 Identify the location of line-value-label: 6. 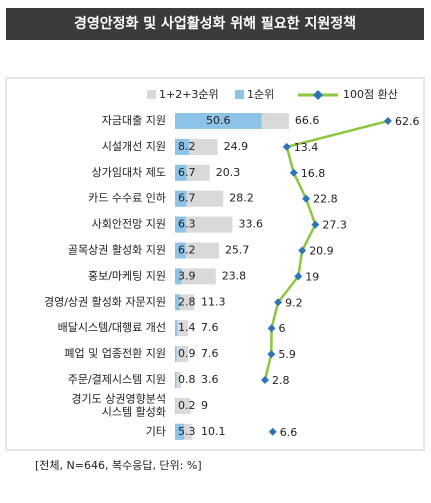
(282, 328).